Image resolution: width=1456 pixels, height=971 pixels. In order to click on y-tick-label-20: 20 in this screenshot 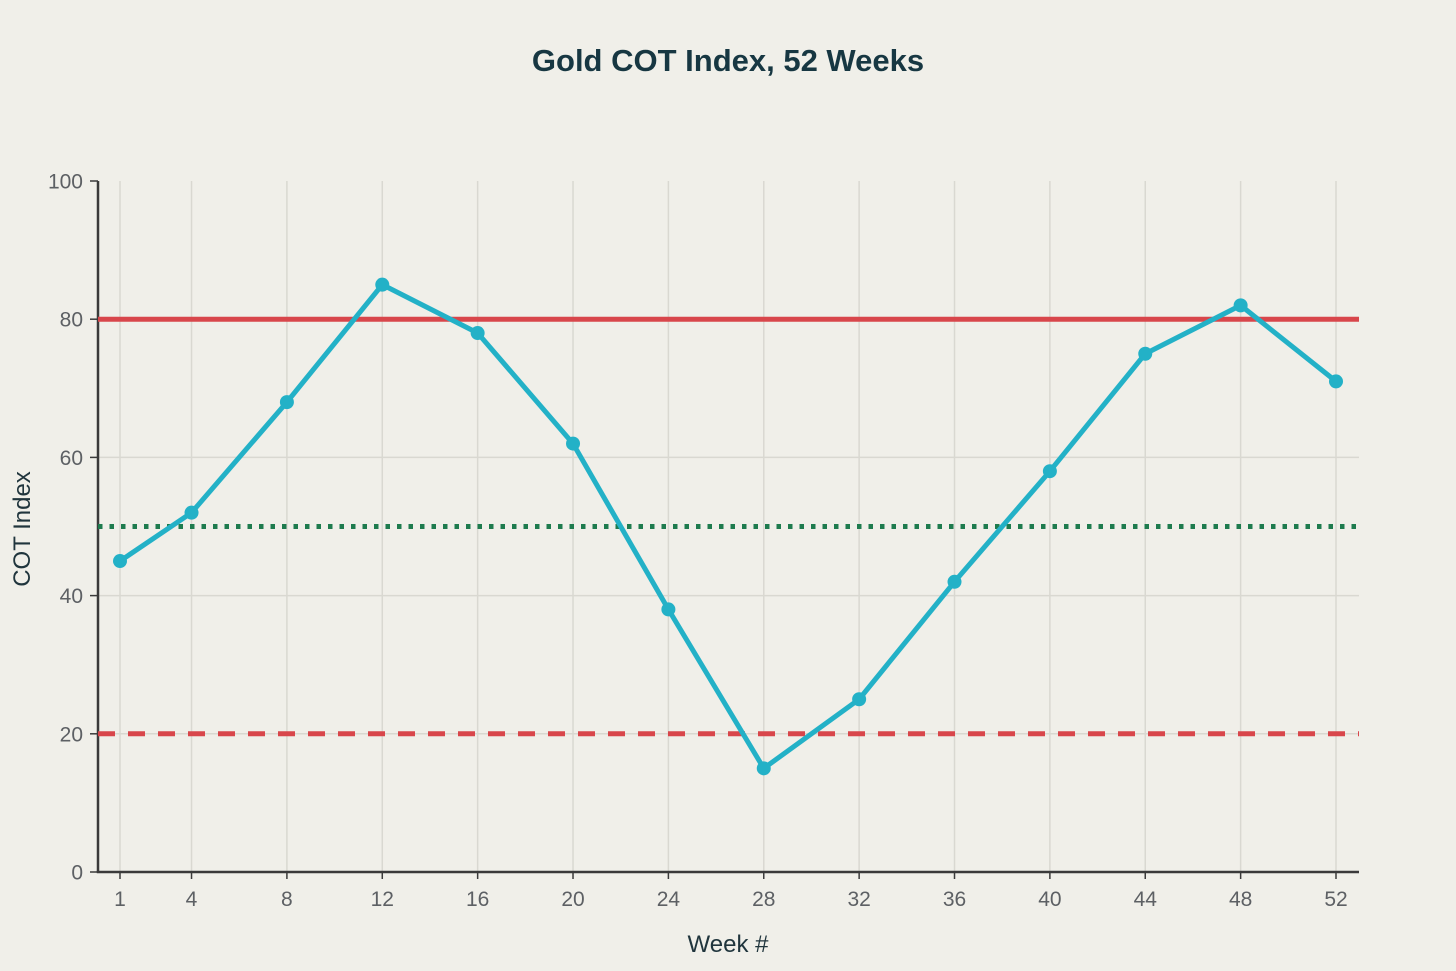, I will do `click(71, 734)`.